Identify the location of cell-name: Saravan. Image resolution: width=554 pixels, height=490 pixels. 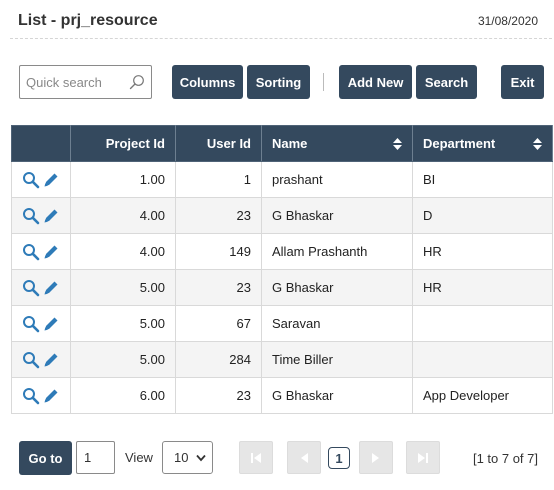
(337, 323).